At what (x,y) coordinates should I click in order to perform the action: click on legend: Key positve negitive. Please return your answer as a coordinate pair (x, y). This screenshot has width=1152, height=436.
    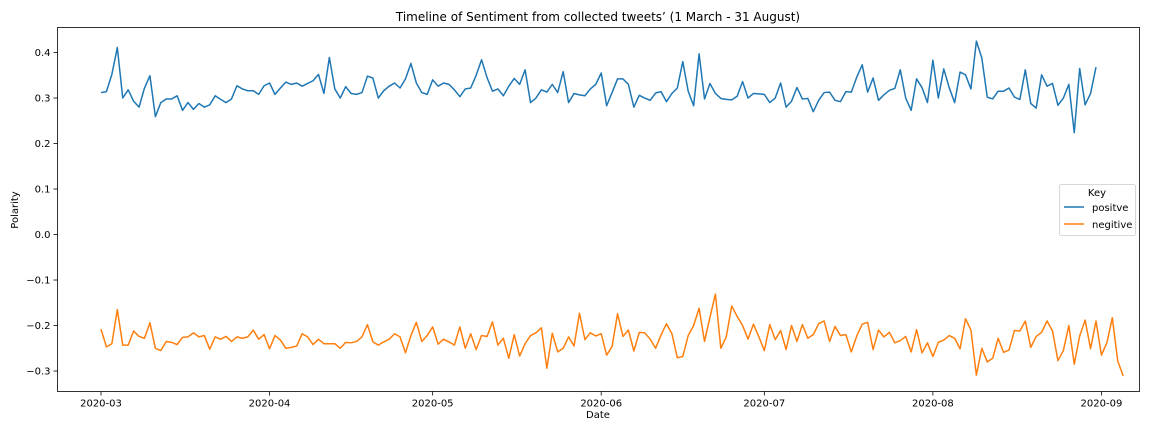
    Looking at the image, I should click on (1097, 210).